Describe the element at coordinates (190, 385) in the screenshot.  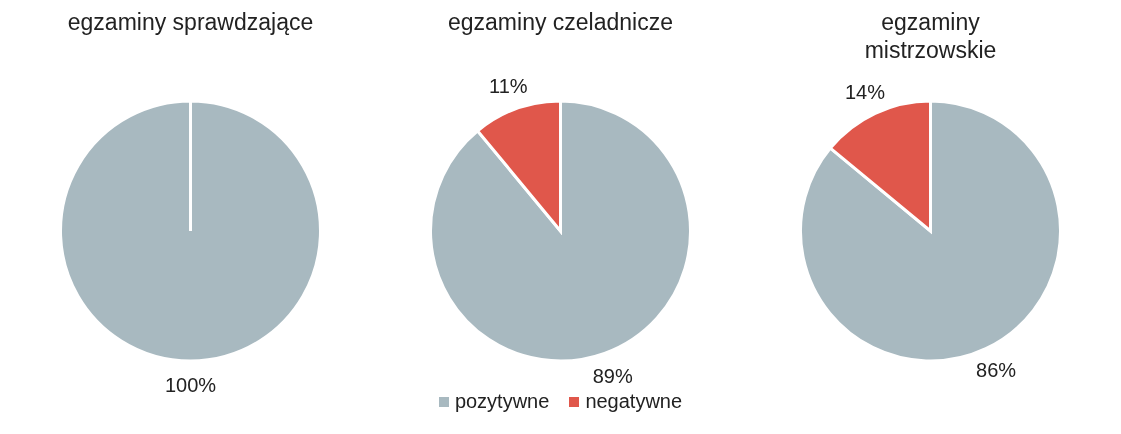
I see `data-label: 100%` at that location.